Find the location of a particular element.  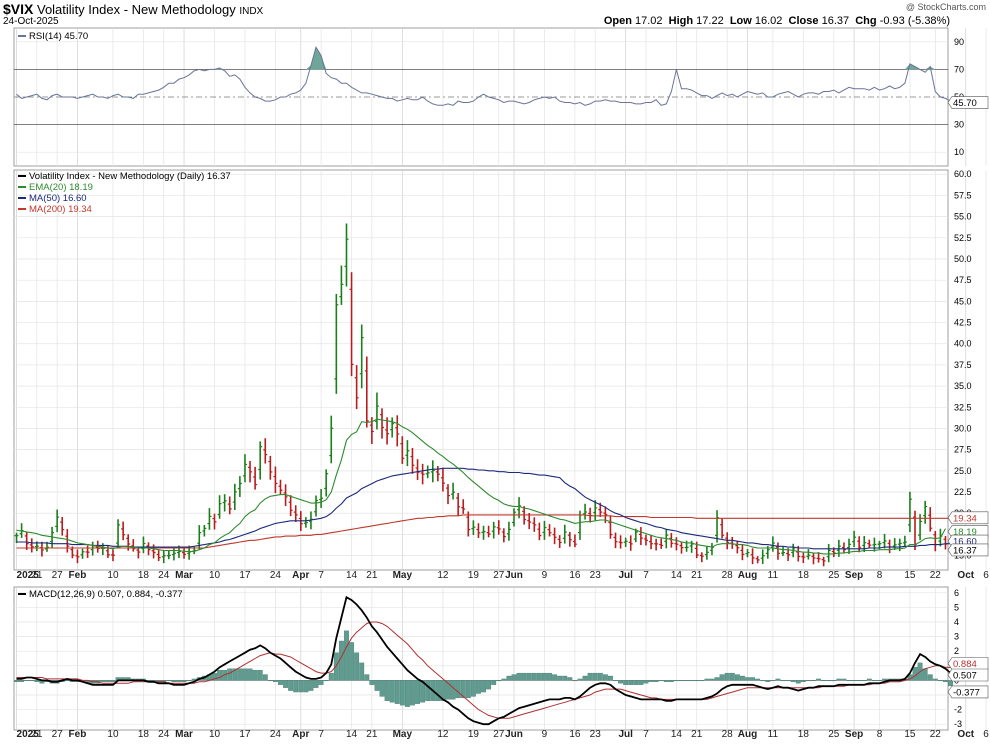

x-tick-label-0-1: 21 is located at coordinates (37, 575).